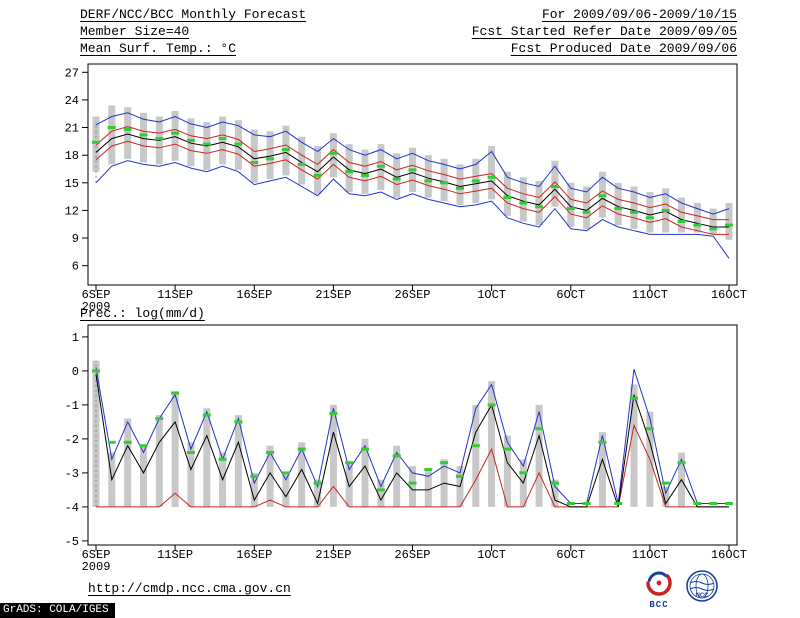 The image size is (800, 618). What do you see at coordinates (72, 440) in the screenshot?
I see `prec-y-tick-label: -2` at bounding box center [72, 440].